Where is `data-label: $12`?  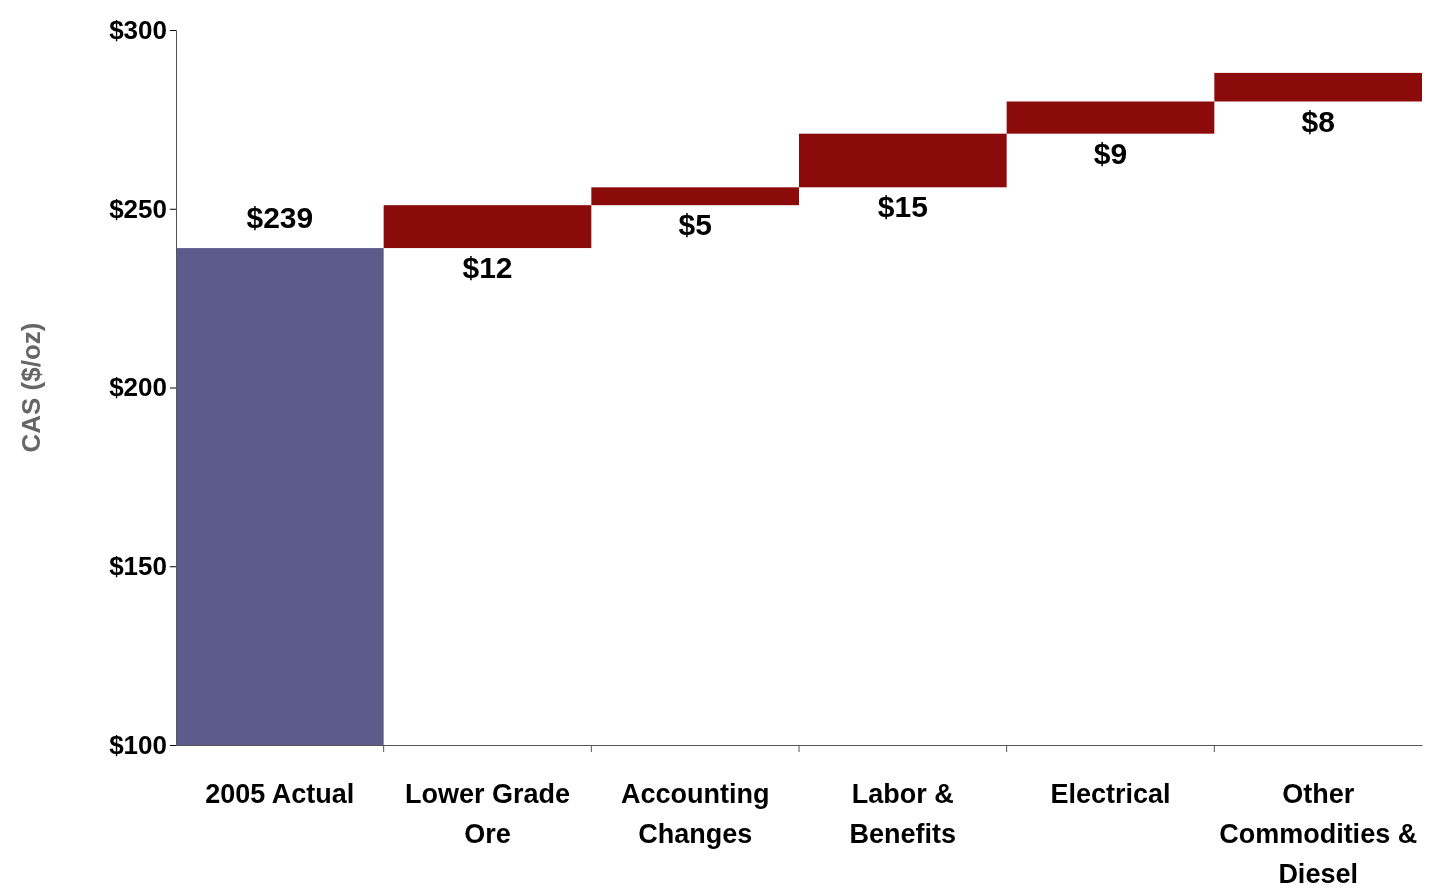
data-label: $12 is located at coordinates (487, 268).